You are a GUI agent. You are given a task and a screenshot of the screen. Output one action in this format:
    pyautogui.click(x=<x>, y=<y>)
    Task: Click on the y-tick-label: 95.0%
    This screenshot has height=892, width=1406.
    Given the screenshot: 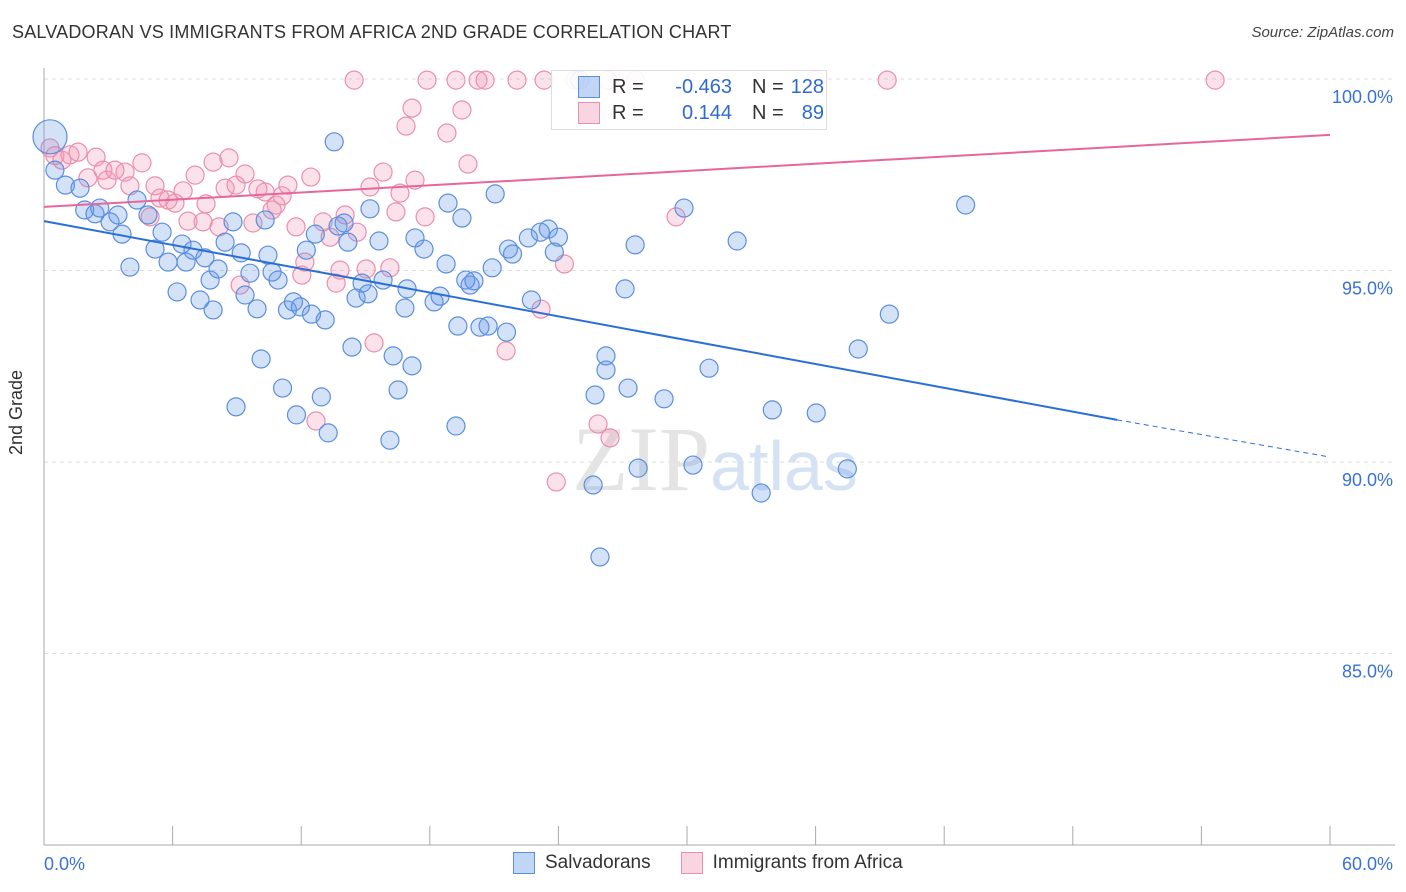 What is the action you would take?
    pyautogui.click(x=1367, y=289)
    